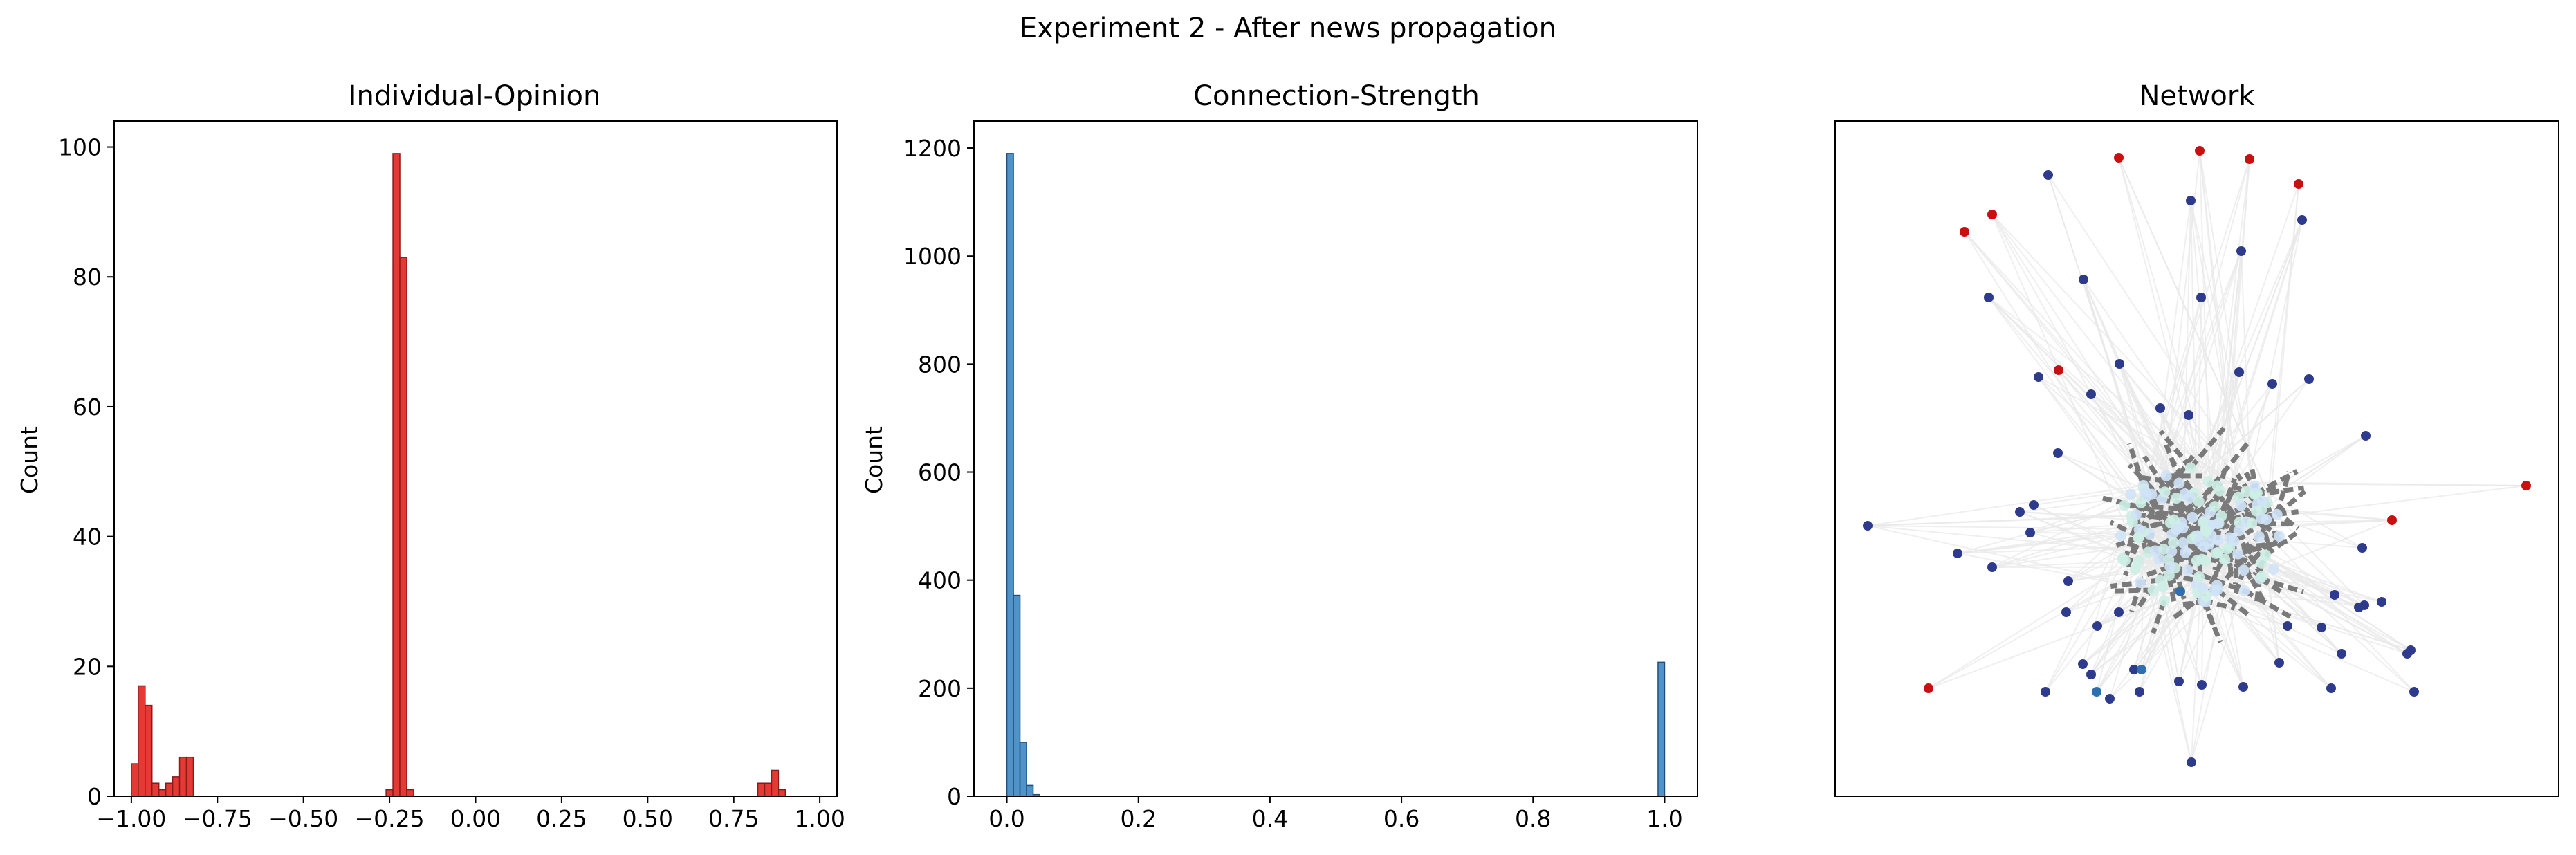 Image resolution: width=2576 pixels, height=855 pixels. I want to click on x-tick-label: 0.00, so click(475, 818).